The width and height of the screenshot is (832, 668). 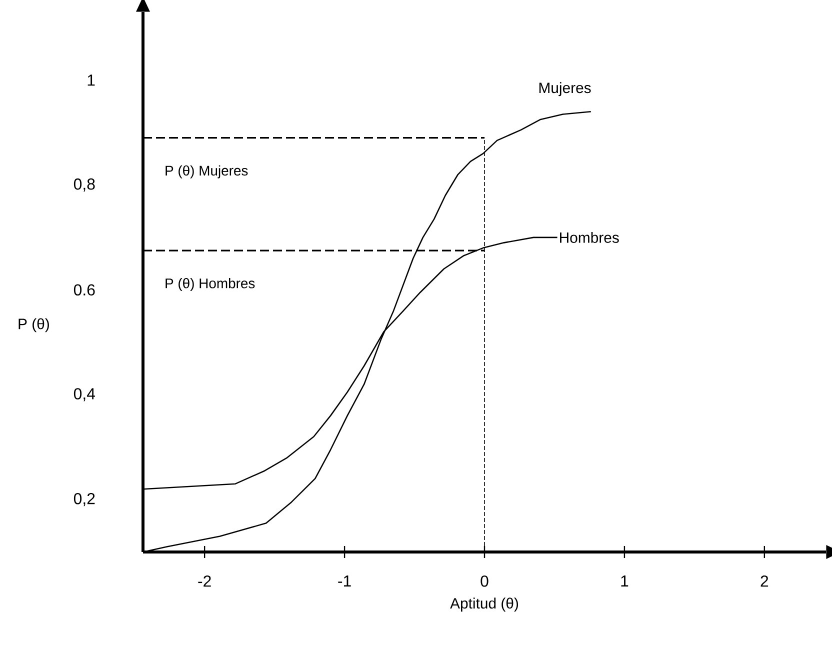 What do you see at coordinates (589, 237) in the screenshot?
I see `series-label: Hombres` at bounding box center [589, 237].